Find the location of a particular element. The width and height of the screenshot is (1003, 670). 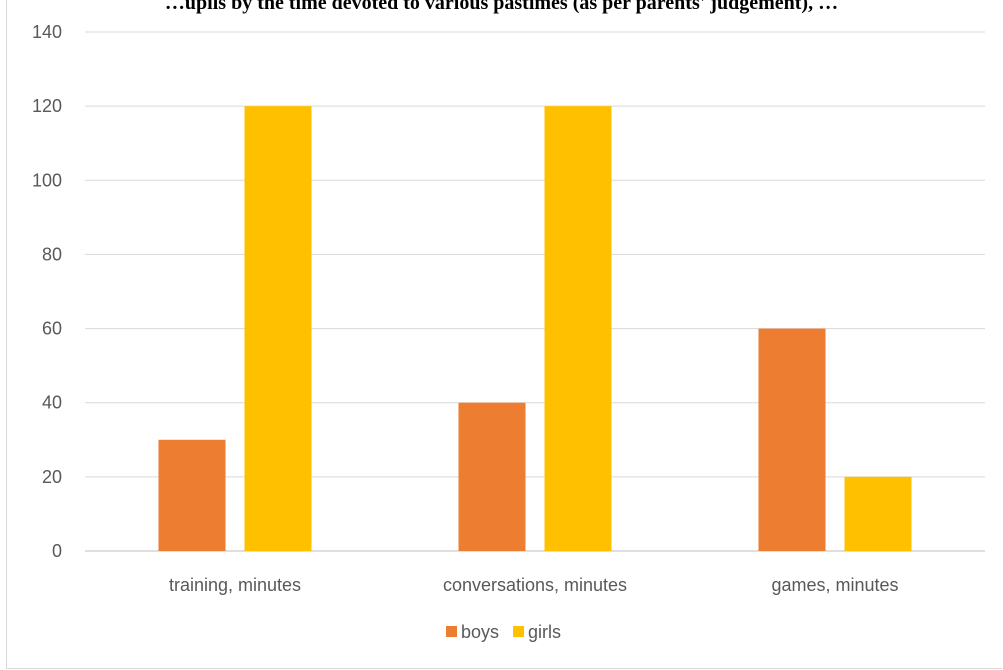

x-category-label: conversations, minutes is located at coordinates (535, 585).